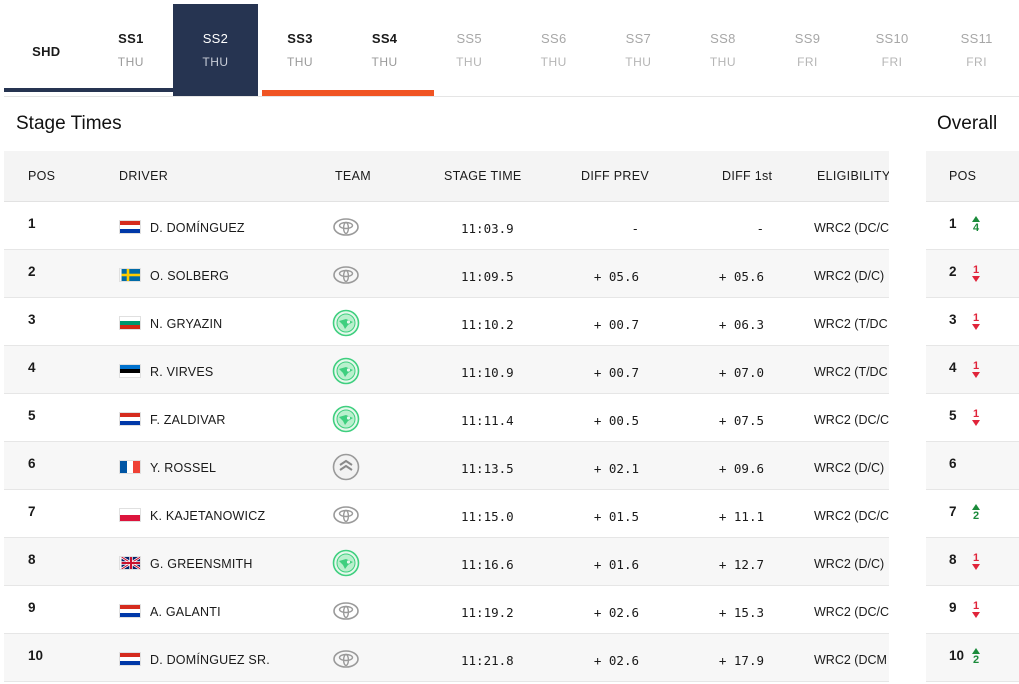 The image size is (1019, 684). I want to click on tab-ss6: SS6 THU, so click(553, 50).